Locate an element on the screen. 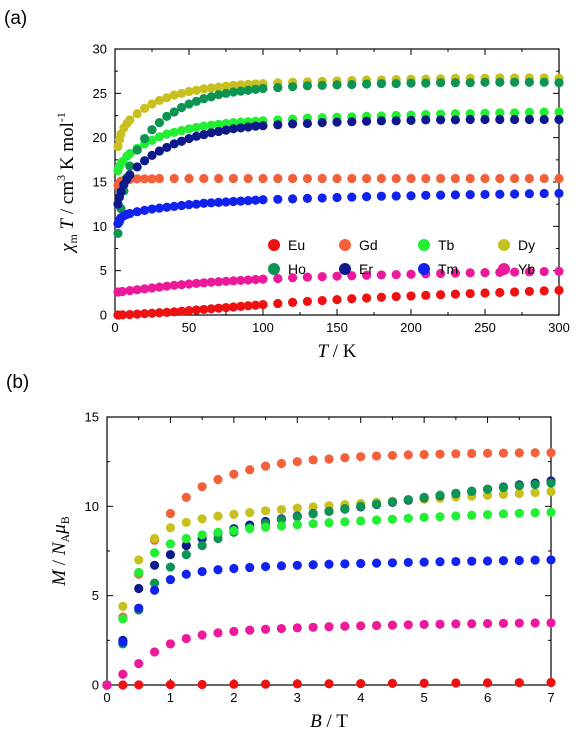 This screenshot has height=747, width=584. legend-label-Tb: Tb is located at coordinates (446, 245).